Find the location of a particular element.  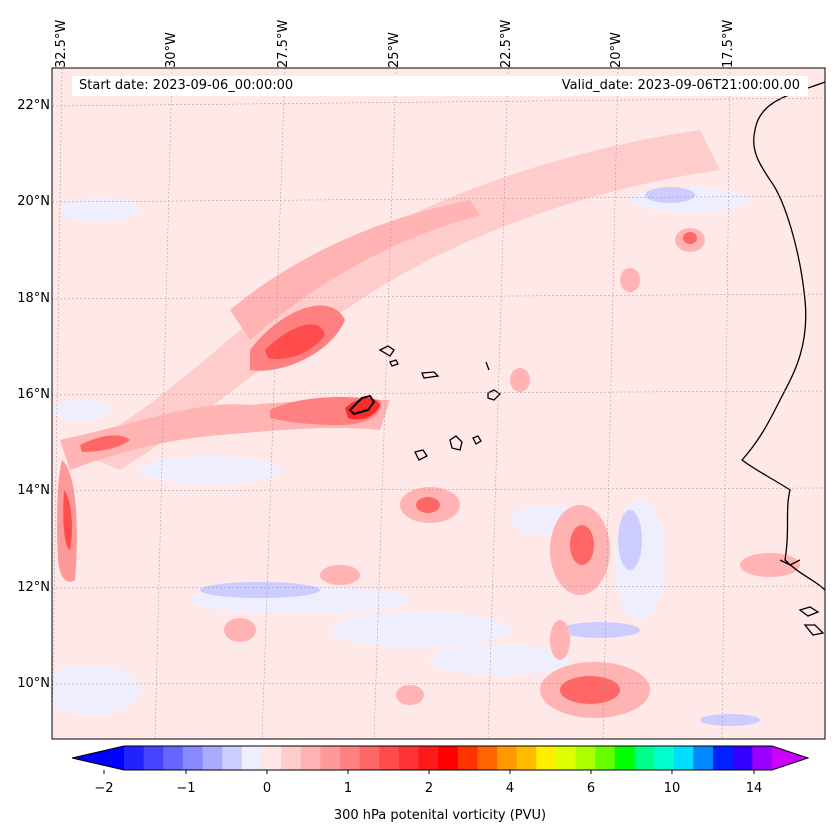

colorbar-outline is located at coordinates (440, 758).